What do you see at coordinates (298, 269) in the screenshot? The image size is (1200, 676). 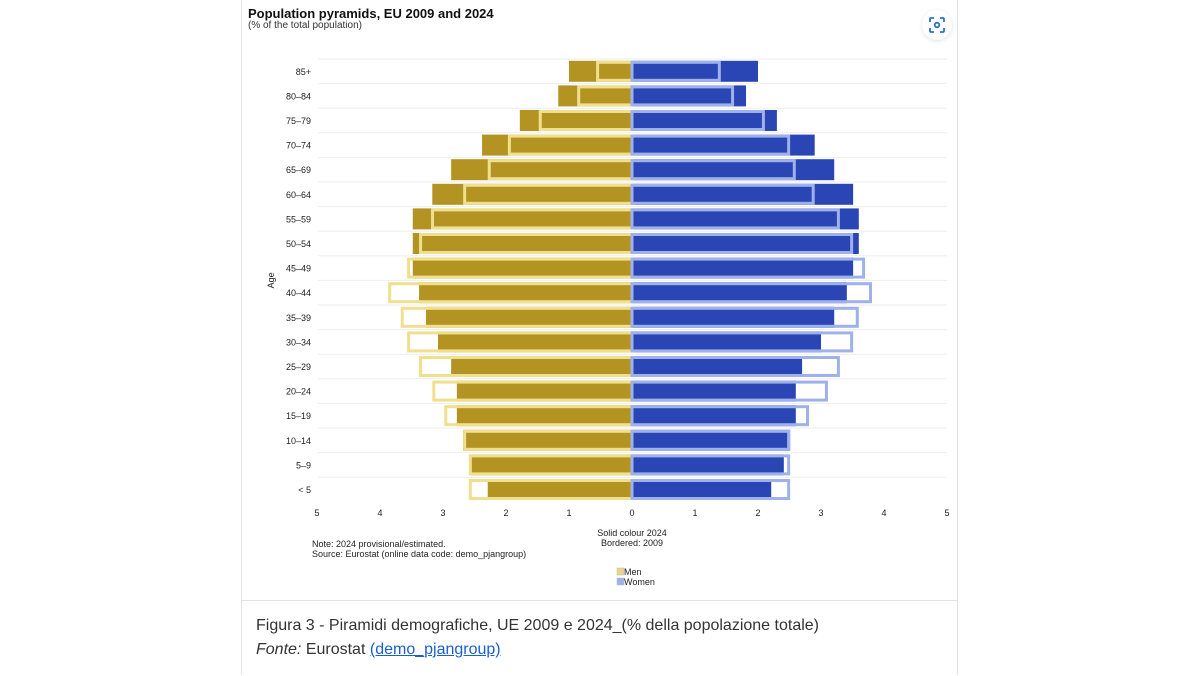 I see `age-label: 45–49` at bounding box center [298, 269].